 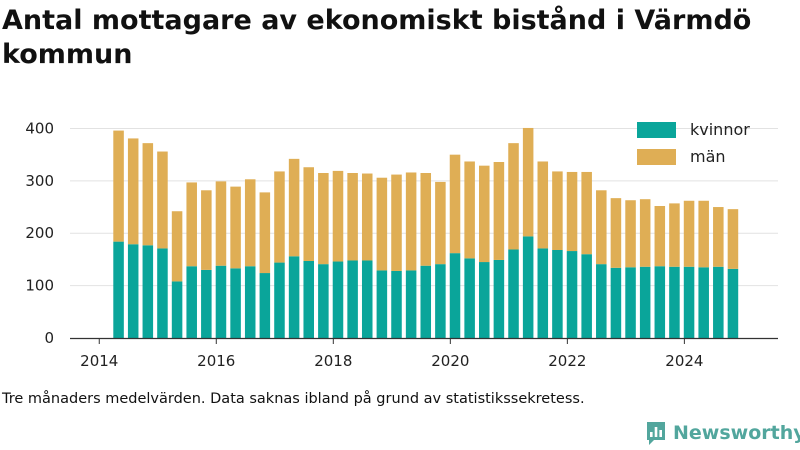 I want to click on legend-label: män, so click(x=708, y=156).